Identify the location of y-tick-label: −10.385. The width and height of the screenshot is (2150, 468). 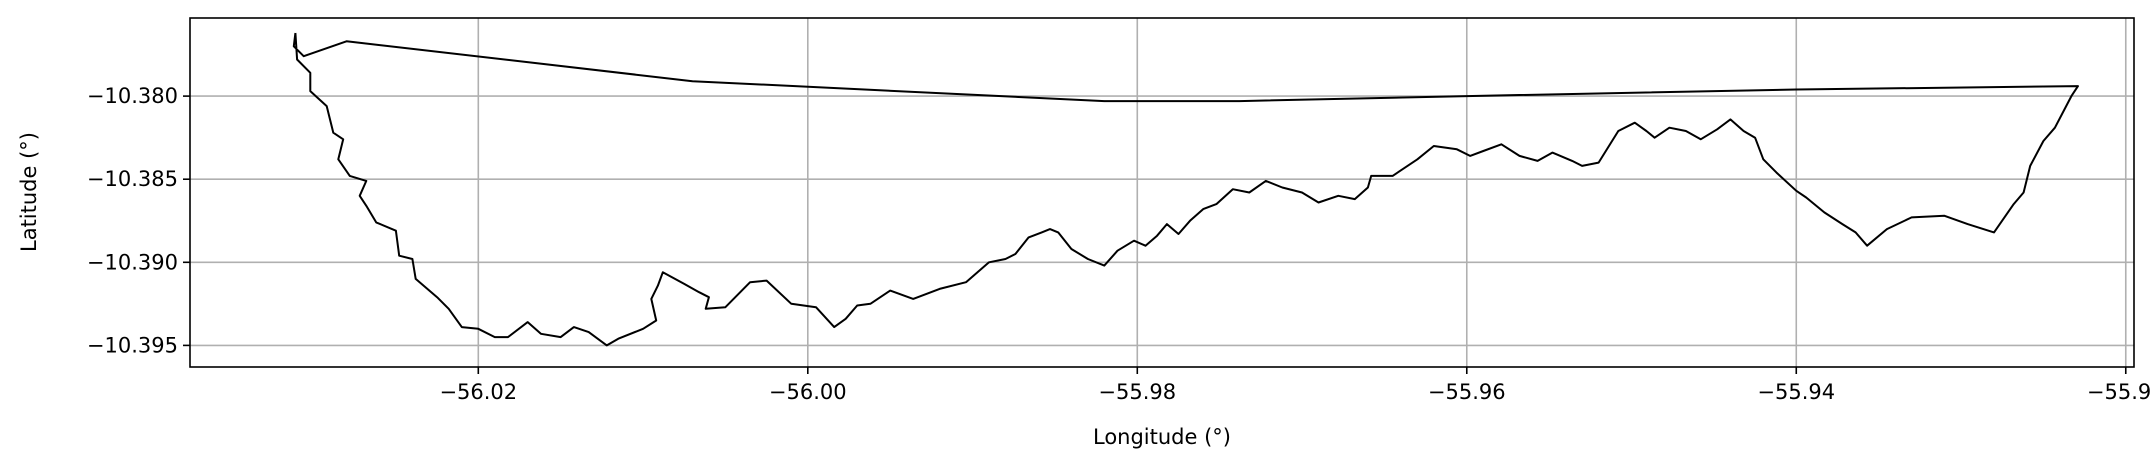
(132, 179).